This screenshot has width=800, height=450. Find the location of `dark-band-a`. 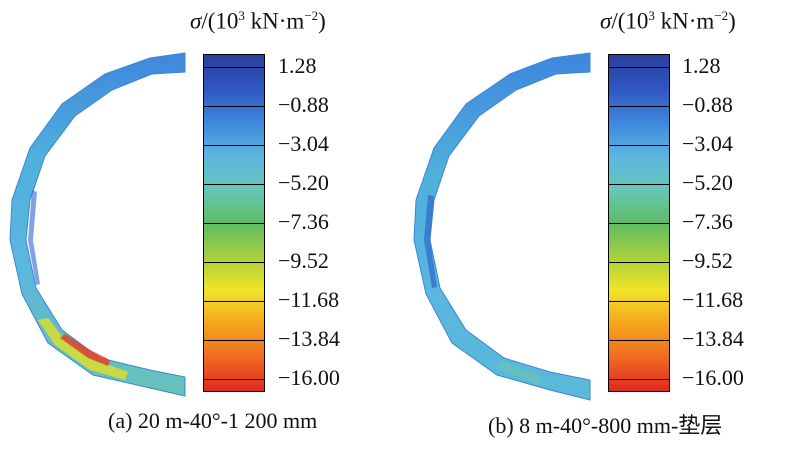

dark-band-a is located at coordinates (34, 237).